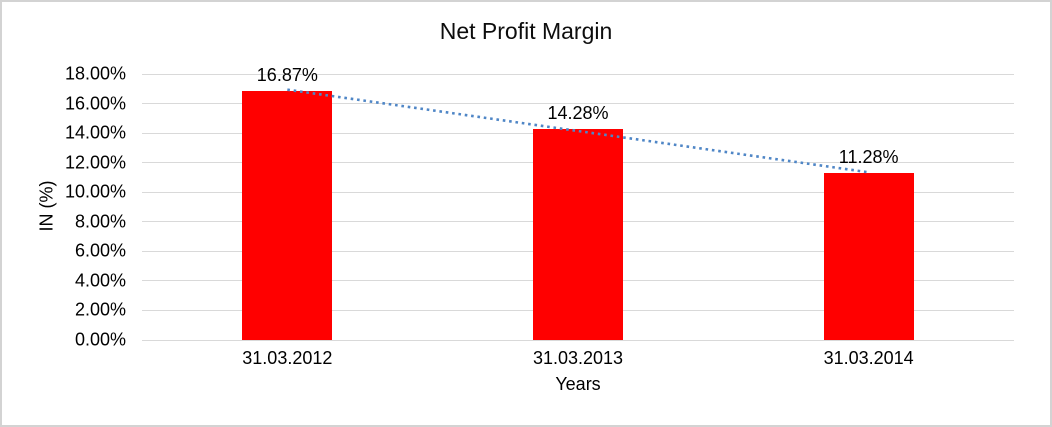  I want to click on data-label: 14.28%, so click(578, 112).